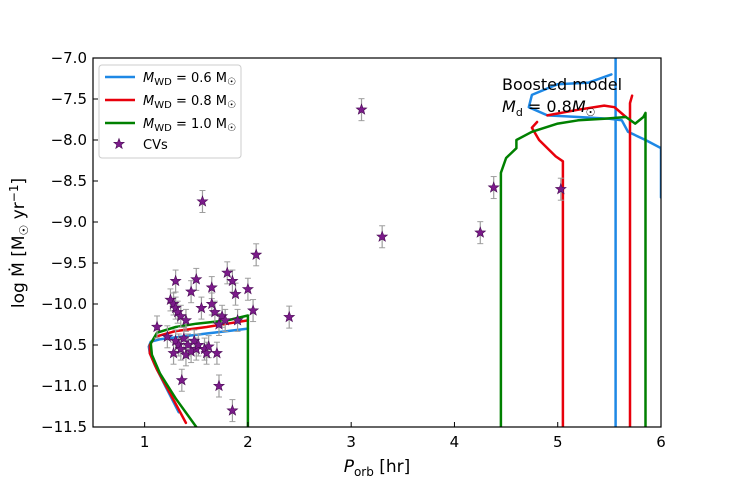  I want to click on legend-star-icon, so click(119, 143).